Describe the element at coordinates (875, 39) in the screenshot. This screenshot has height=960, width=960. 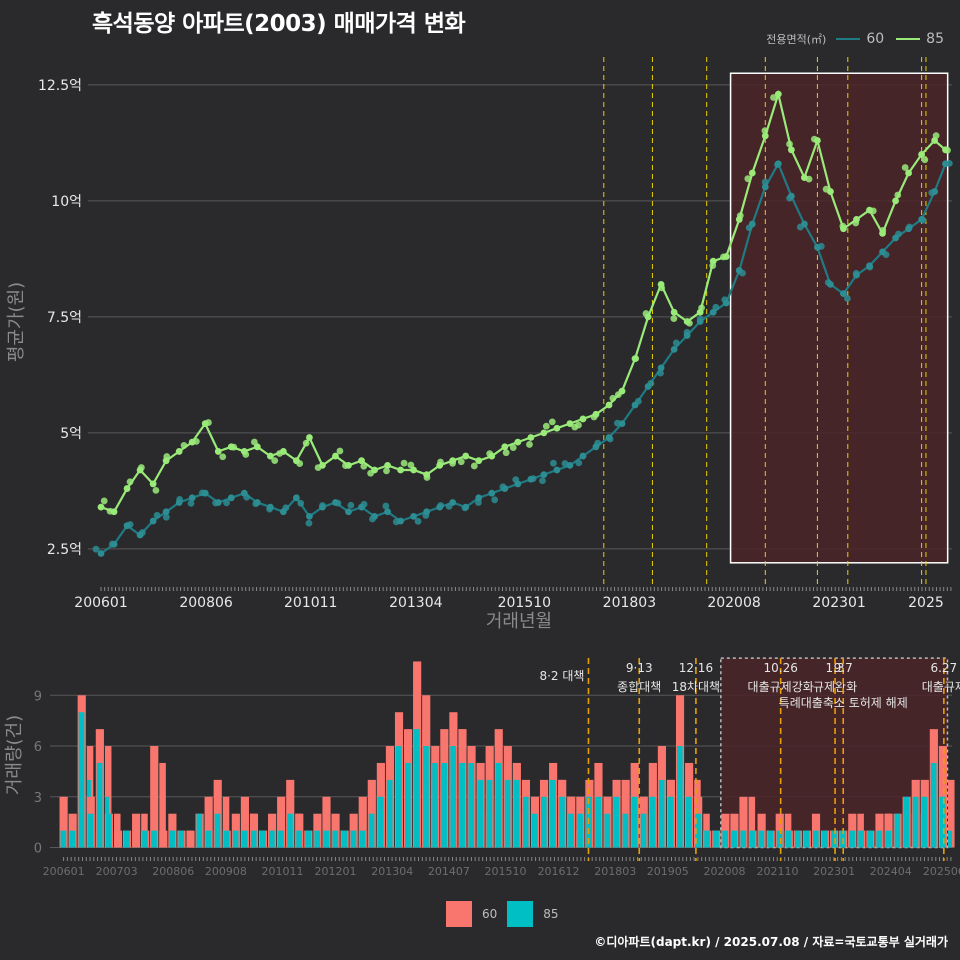
I see `legend-label-60: 60` at that location.